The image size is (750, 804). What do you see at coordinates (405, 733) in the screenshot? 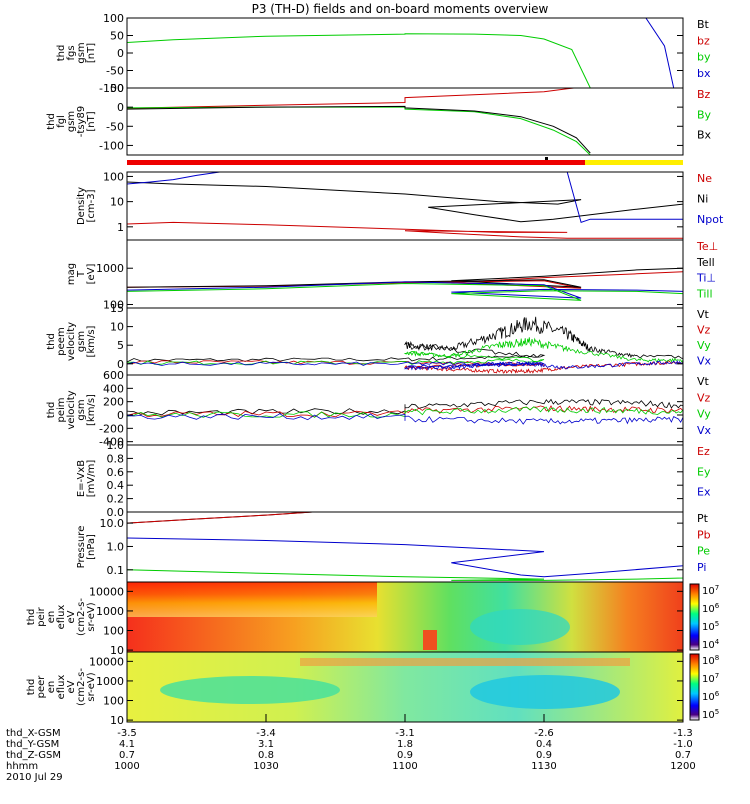
I see `ephem-value: -3.1` at bounding box center [405, 733].